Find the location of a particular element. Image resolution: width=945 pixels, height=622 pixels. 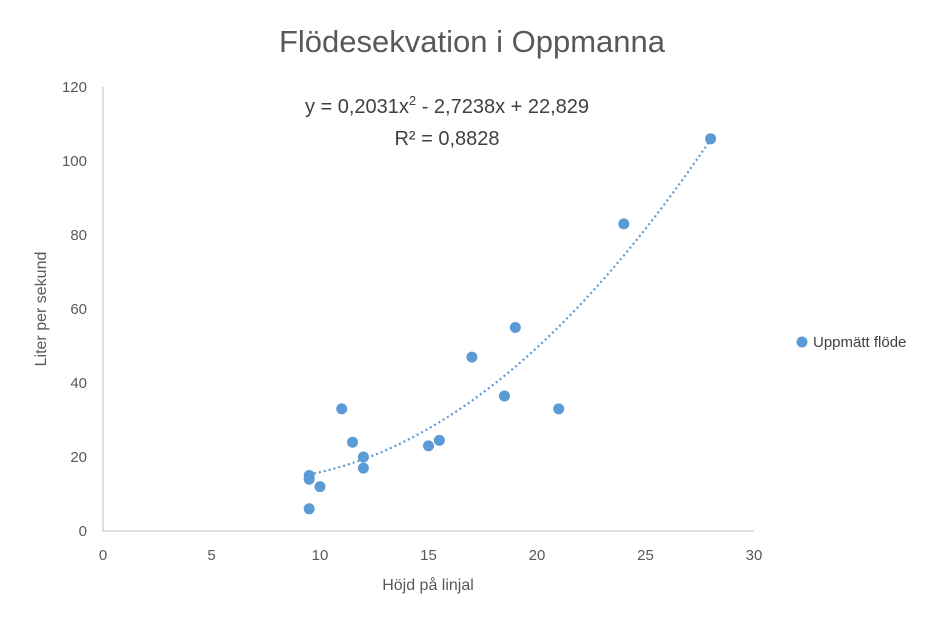

equation-suffix: - 2,7238x + 22,829 is located at coordinates (502, 107).